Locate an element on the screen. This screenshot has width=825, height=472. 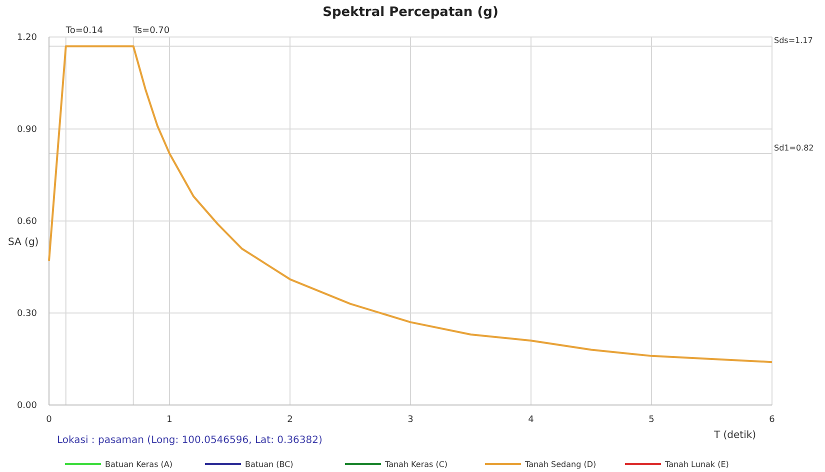
x-tick-label: 3 is located at coordinates (411, 420).